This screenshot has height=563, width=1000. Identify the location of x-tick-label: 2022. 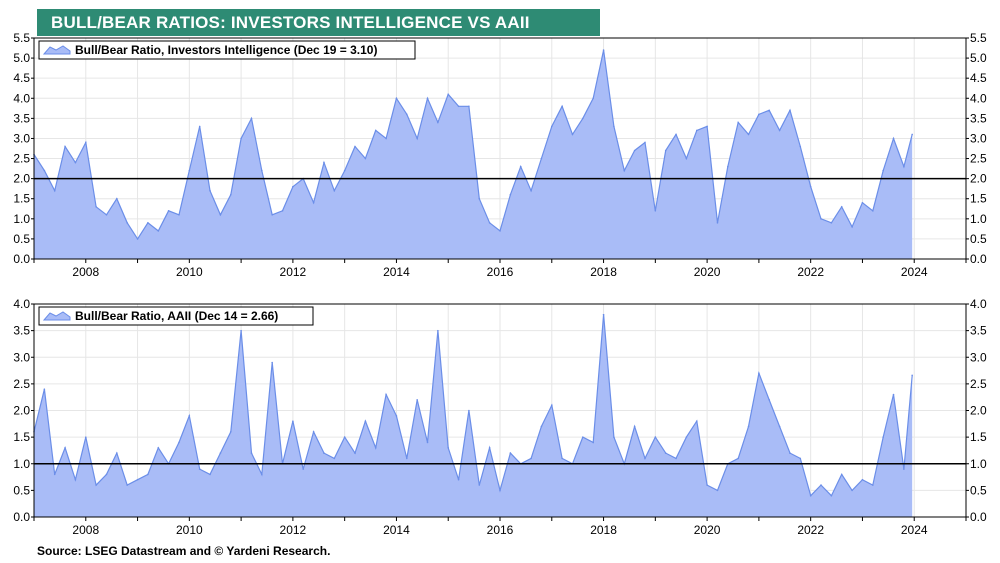
(810, 272).